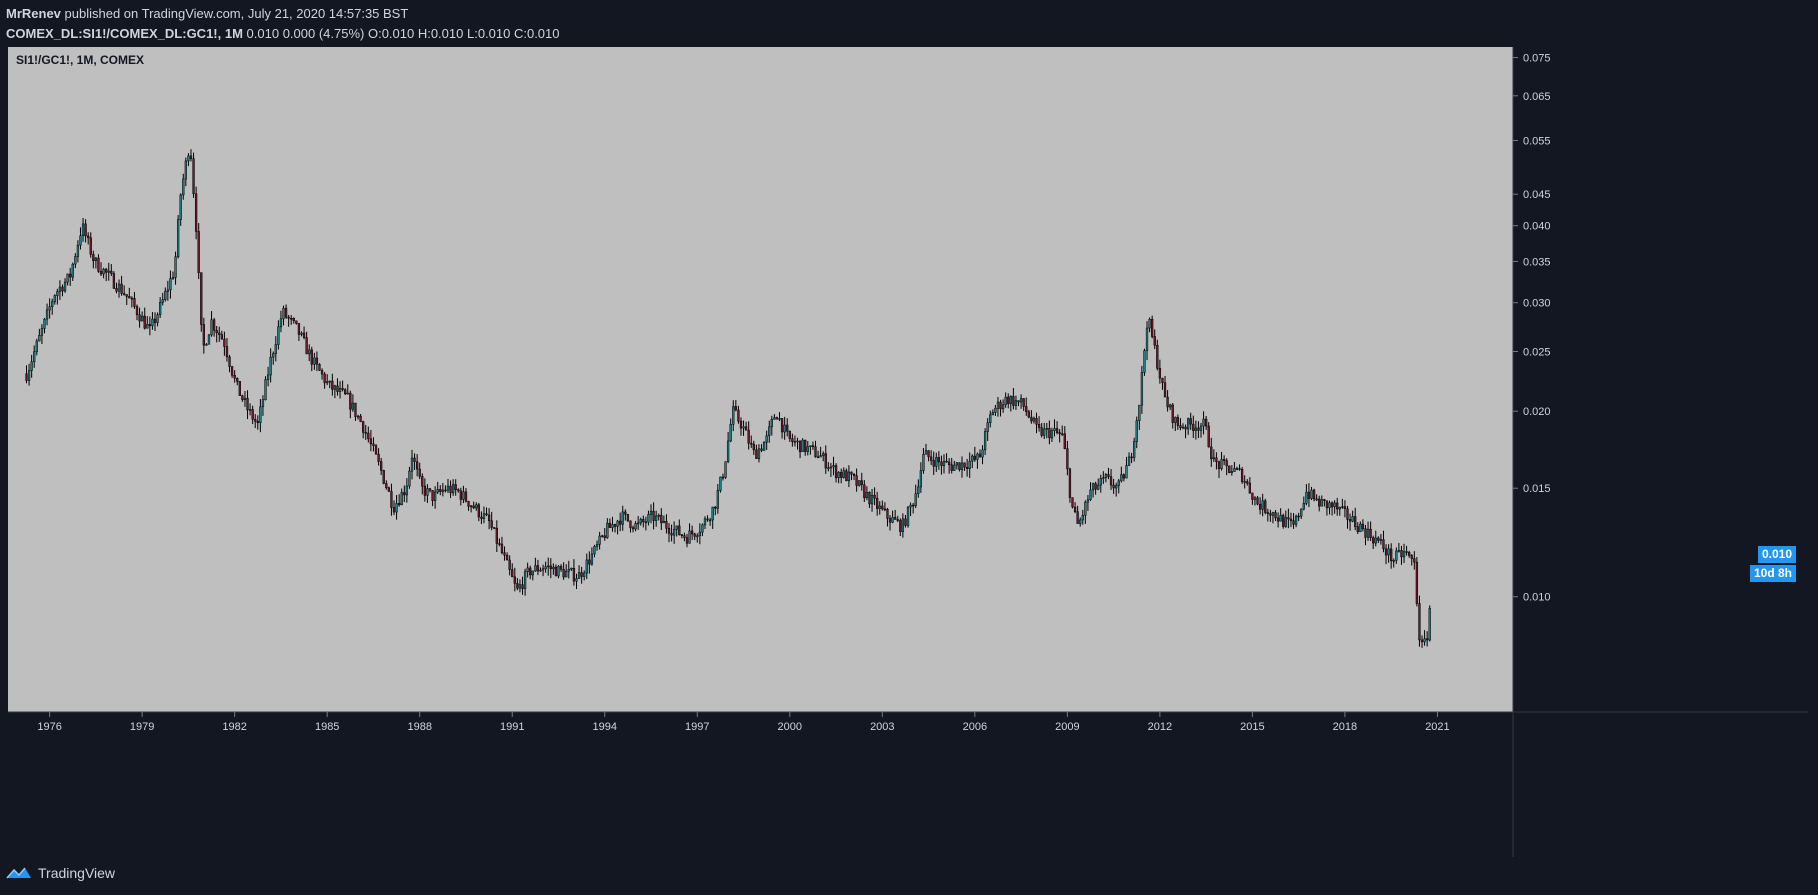  Describe the element at coordinates (790, 727) in the screenshot. I see `x-tick-label: 2000` at that location.